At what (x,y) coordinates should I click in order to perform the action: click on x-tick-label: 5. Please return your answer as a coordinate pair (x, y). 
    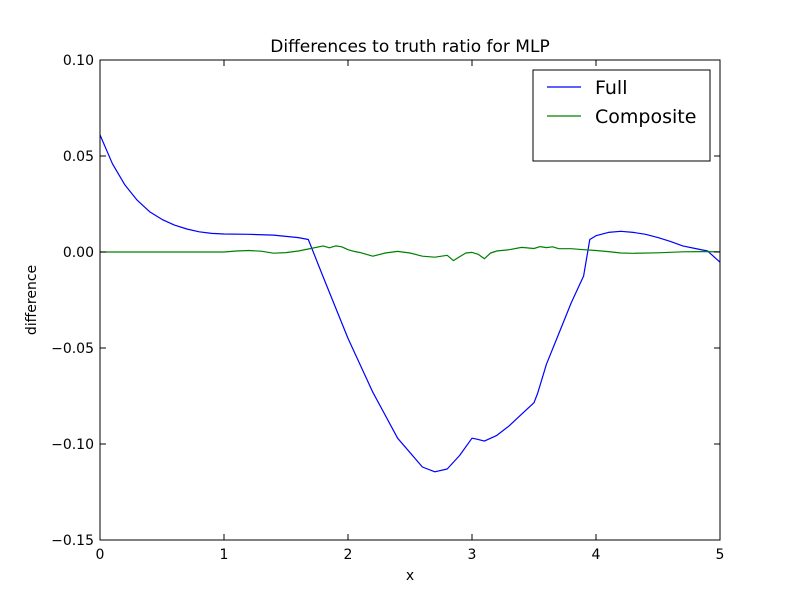
    Looking at the image, I should click on (720, 555).